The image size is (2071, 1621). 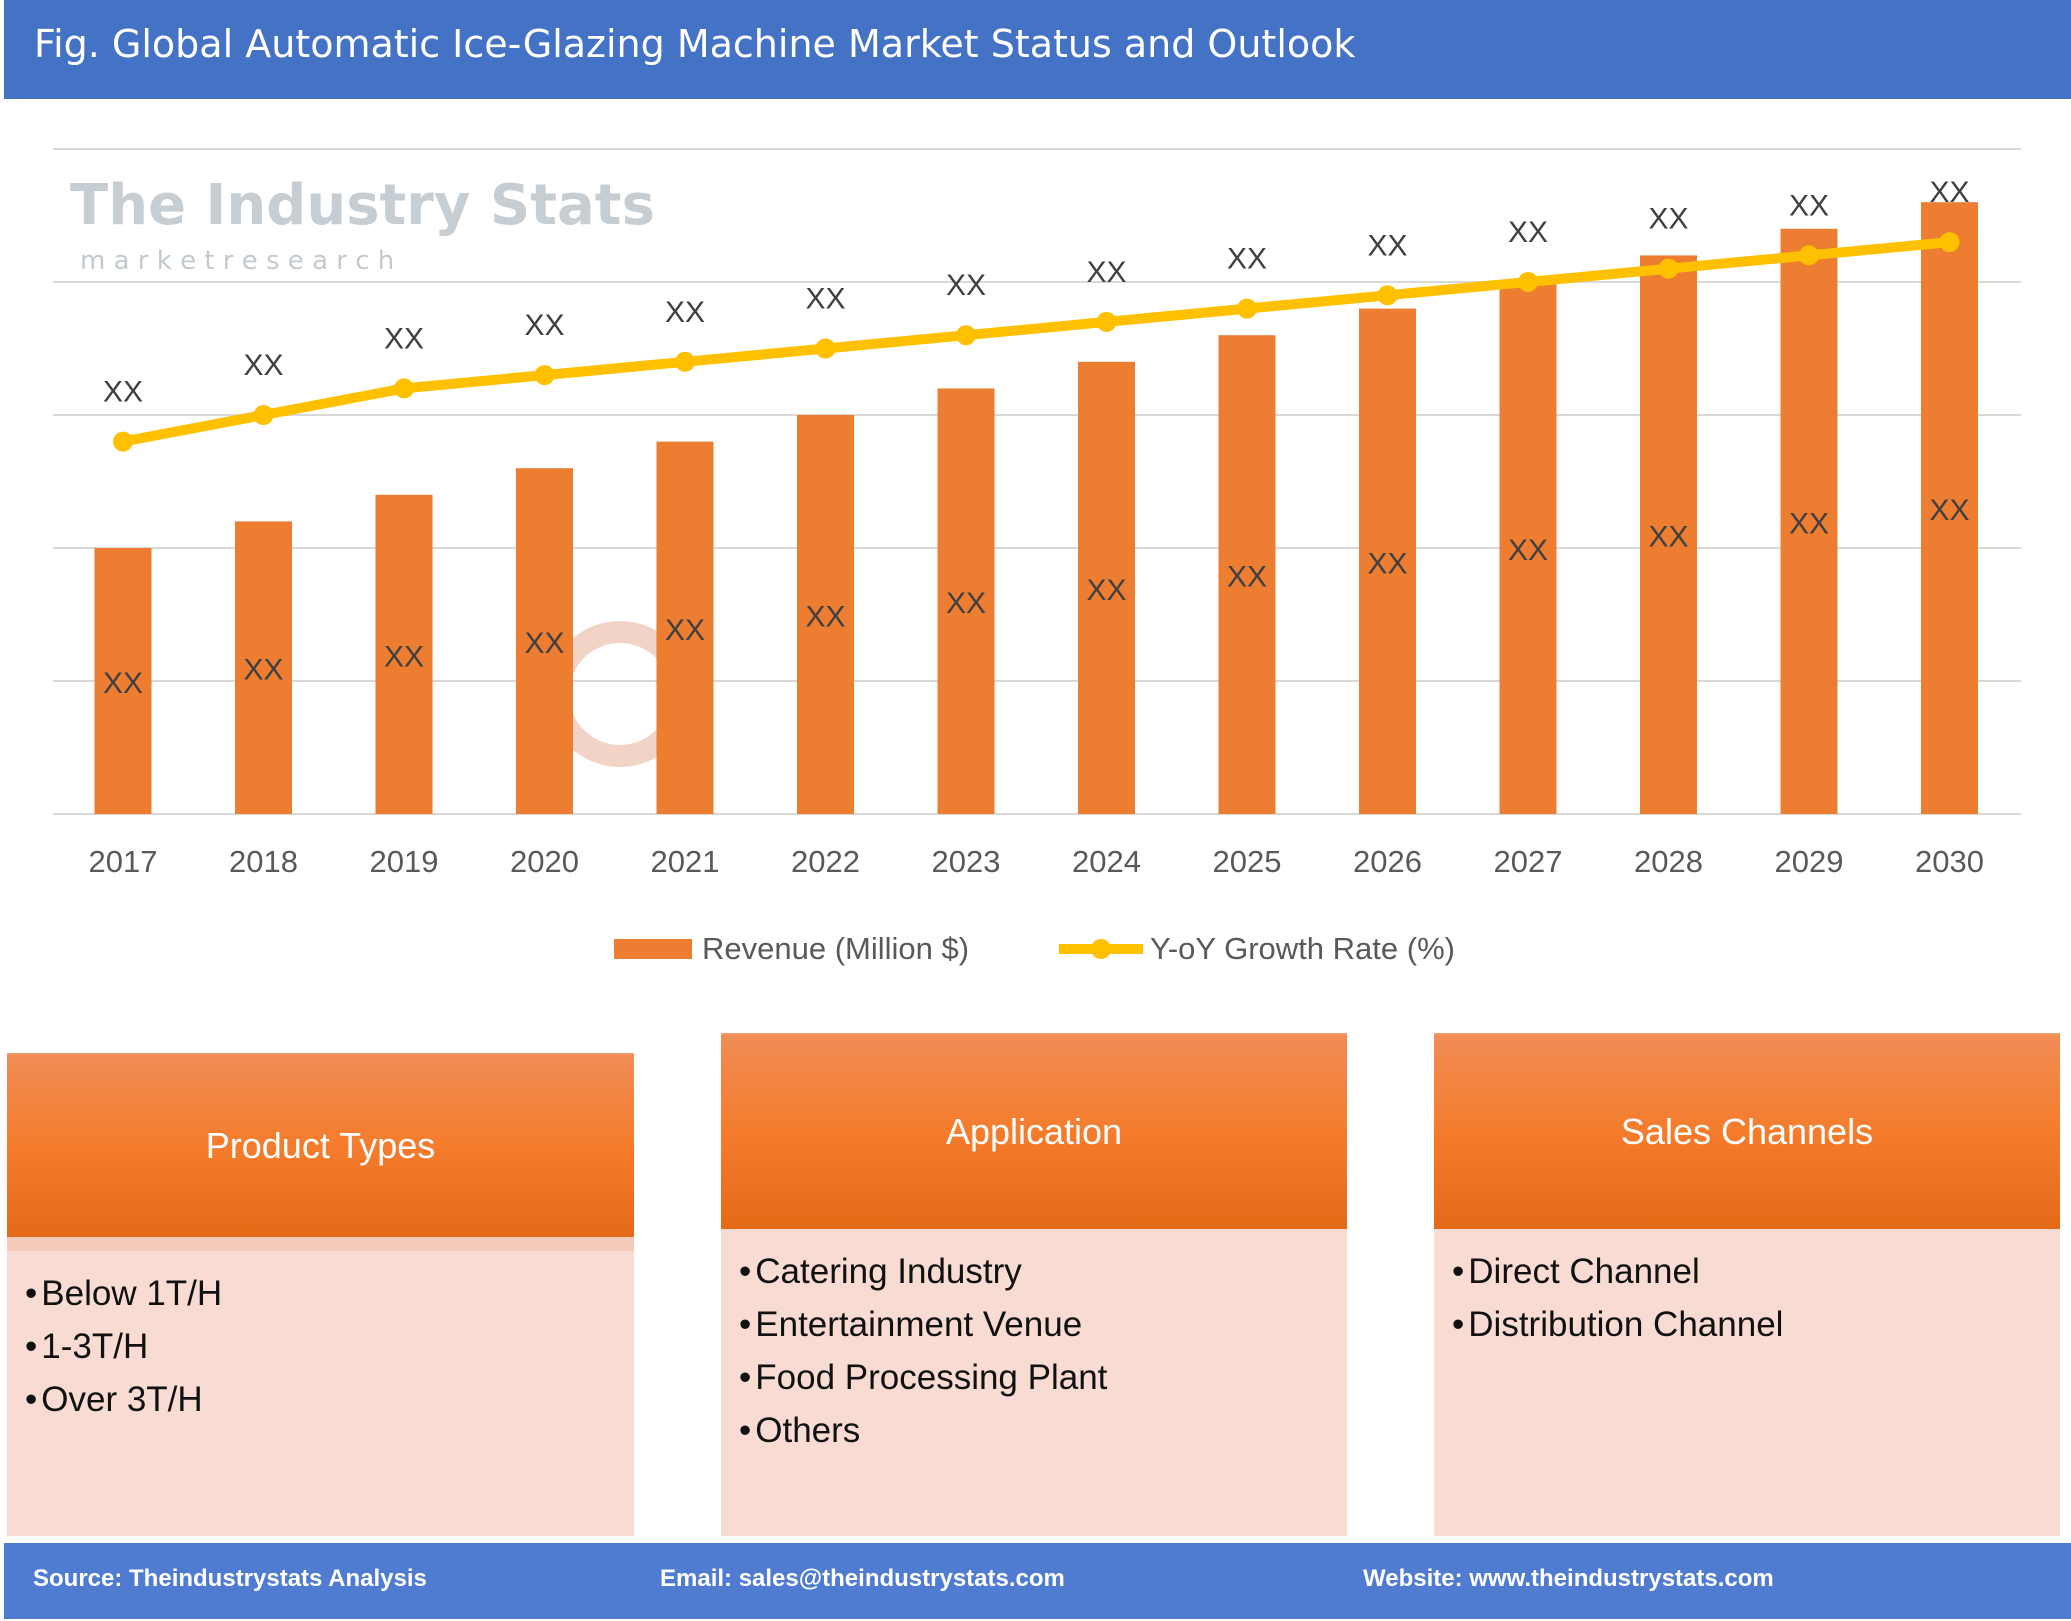 What do you see at coordinates (1043, 1430) in the screenshot?
I see `list-item: Others` at bounding box center [1043, 1430].